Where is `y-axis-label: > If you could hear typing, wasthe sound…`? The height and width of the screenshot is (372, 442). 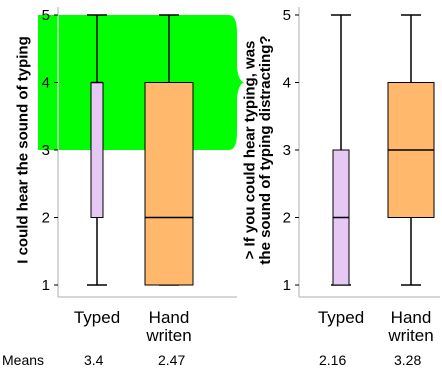
y-axis-label: > If you could hear typing, wasthe sound… is located at coordinates (257, 149).